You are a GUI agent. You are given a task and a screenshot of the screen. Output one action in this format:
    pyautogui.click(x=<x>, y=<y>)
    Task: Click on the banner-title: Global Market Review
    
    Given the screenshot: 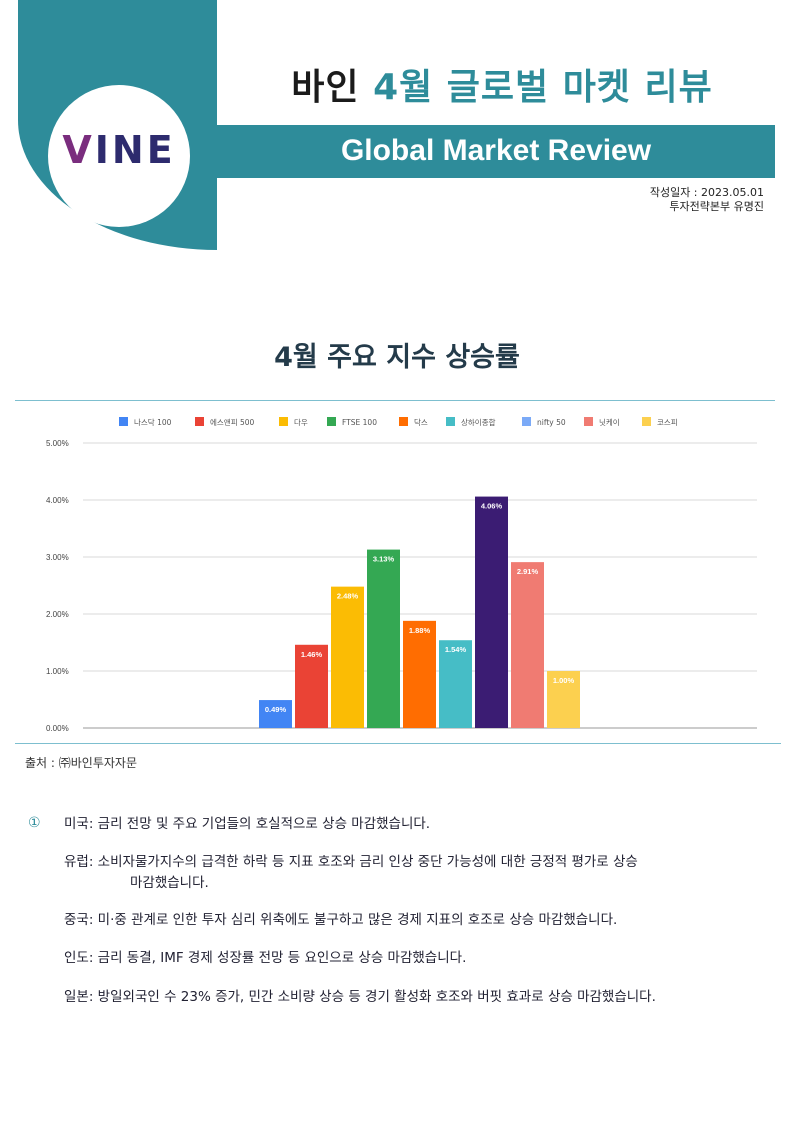 What is the action you would take?
    pyautogui.click(x=496, y=150)
    